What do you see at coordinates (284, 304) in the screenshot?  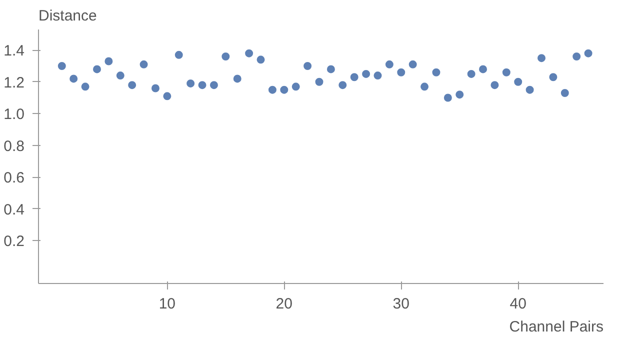 I see `x-tick-label: 20` at bounding box center [284, 304].